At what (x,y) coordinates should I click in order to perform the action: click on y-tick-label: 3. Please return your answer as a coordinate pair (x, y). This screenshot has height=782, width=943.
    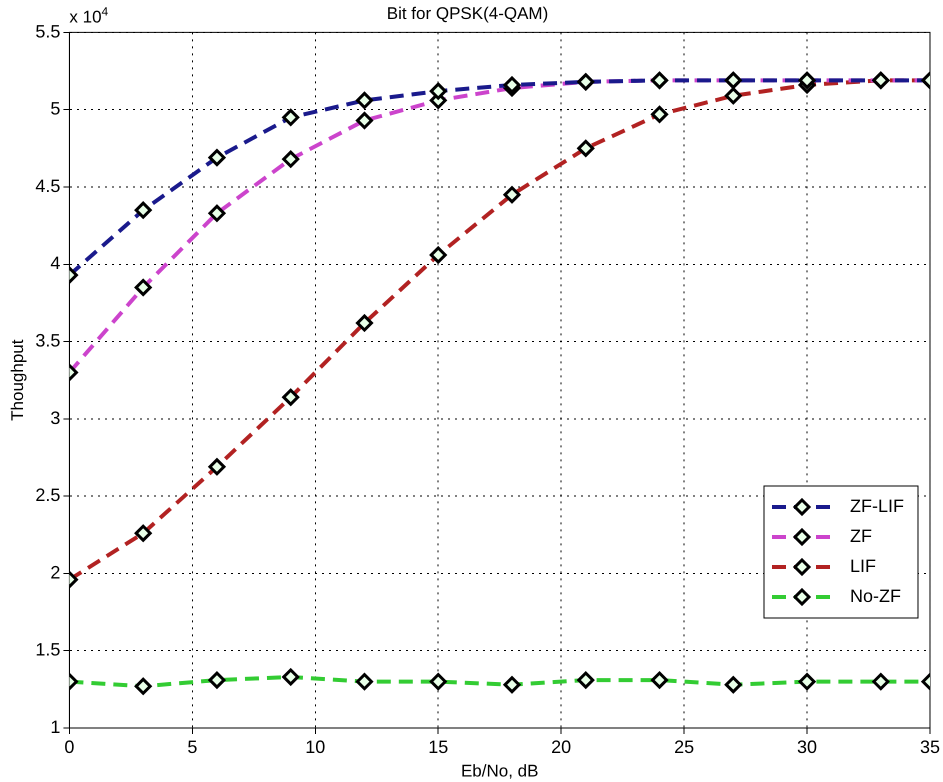
    Looking at the image, I should click on (55, 418).